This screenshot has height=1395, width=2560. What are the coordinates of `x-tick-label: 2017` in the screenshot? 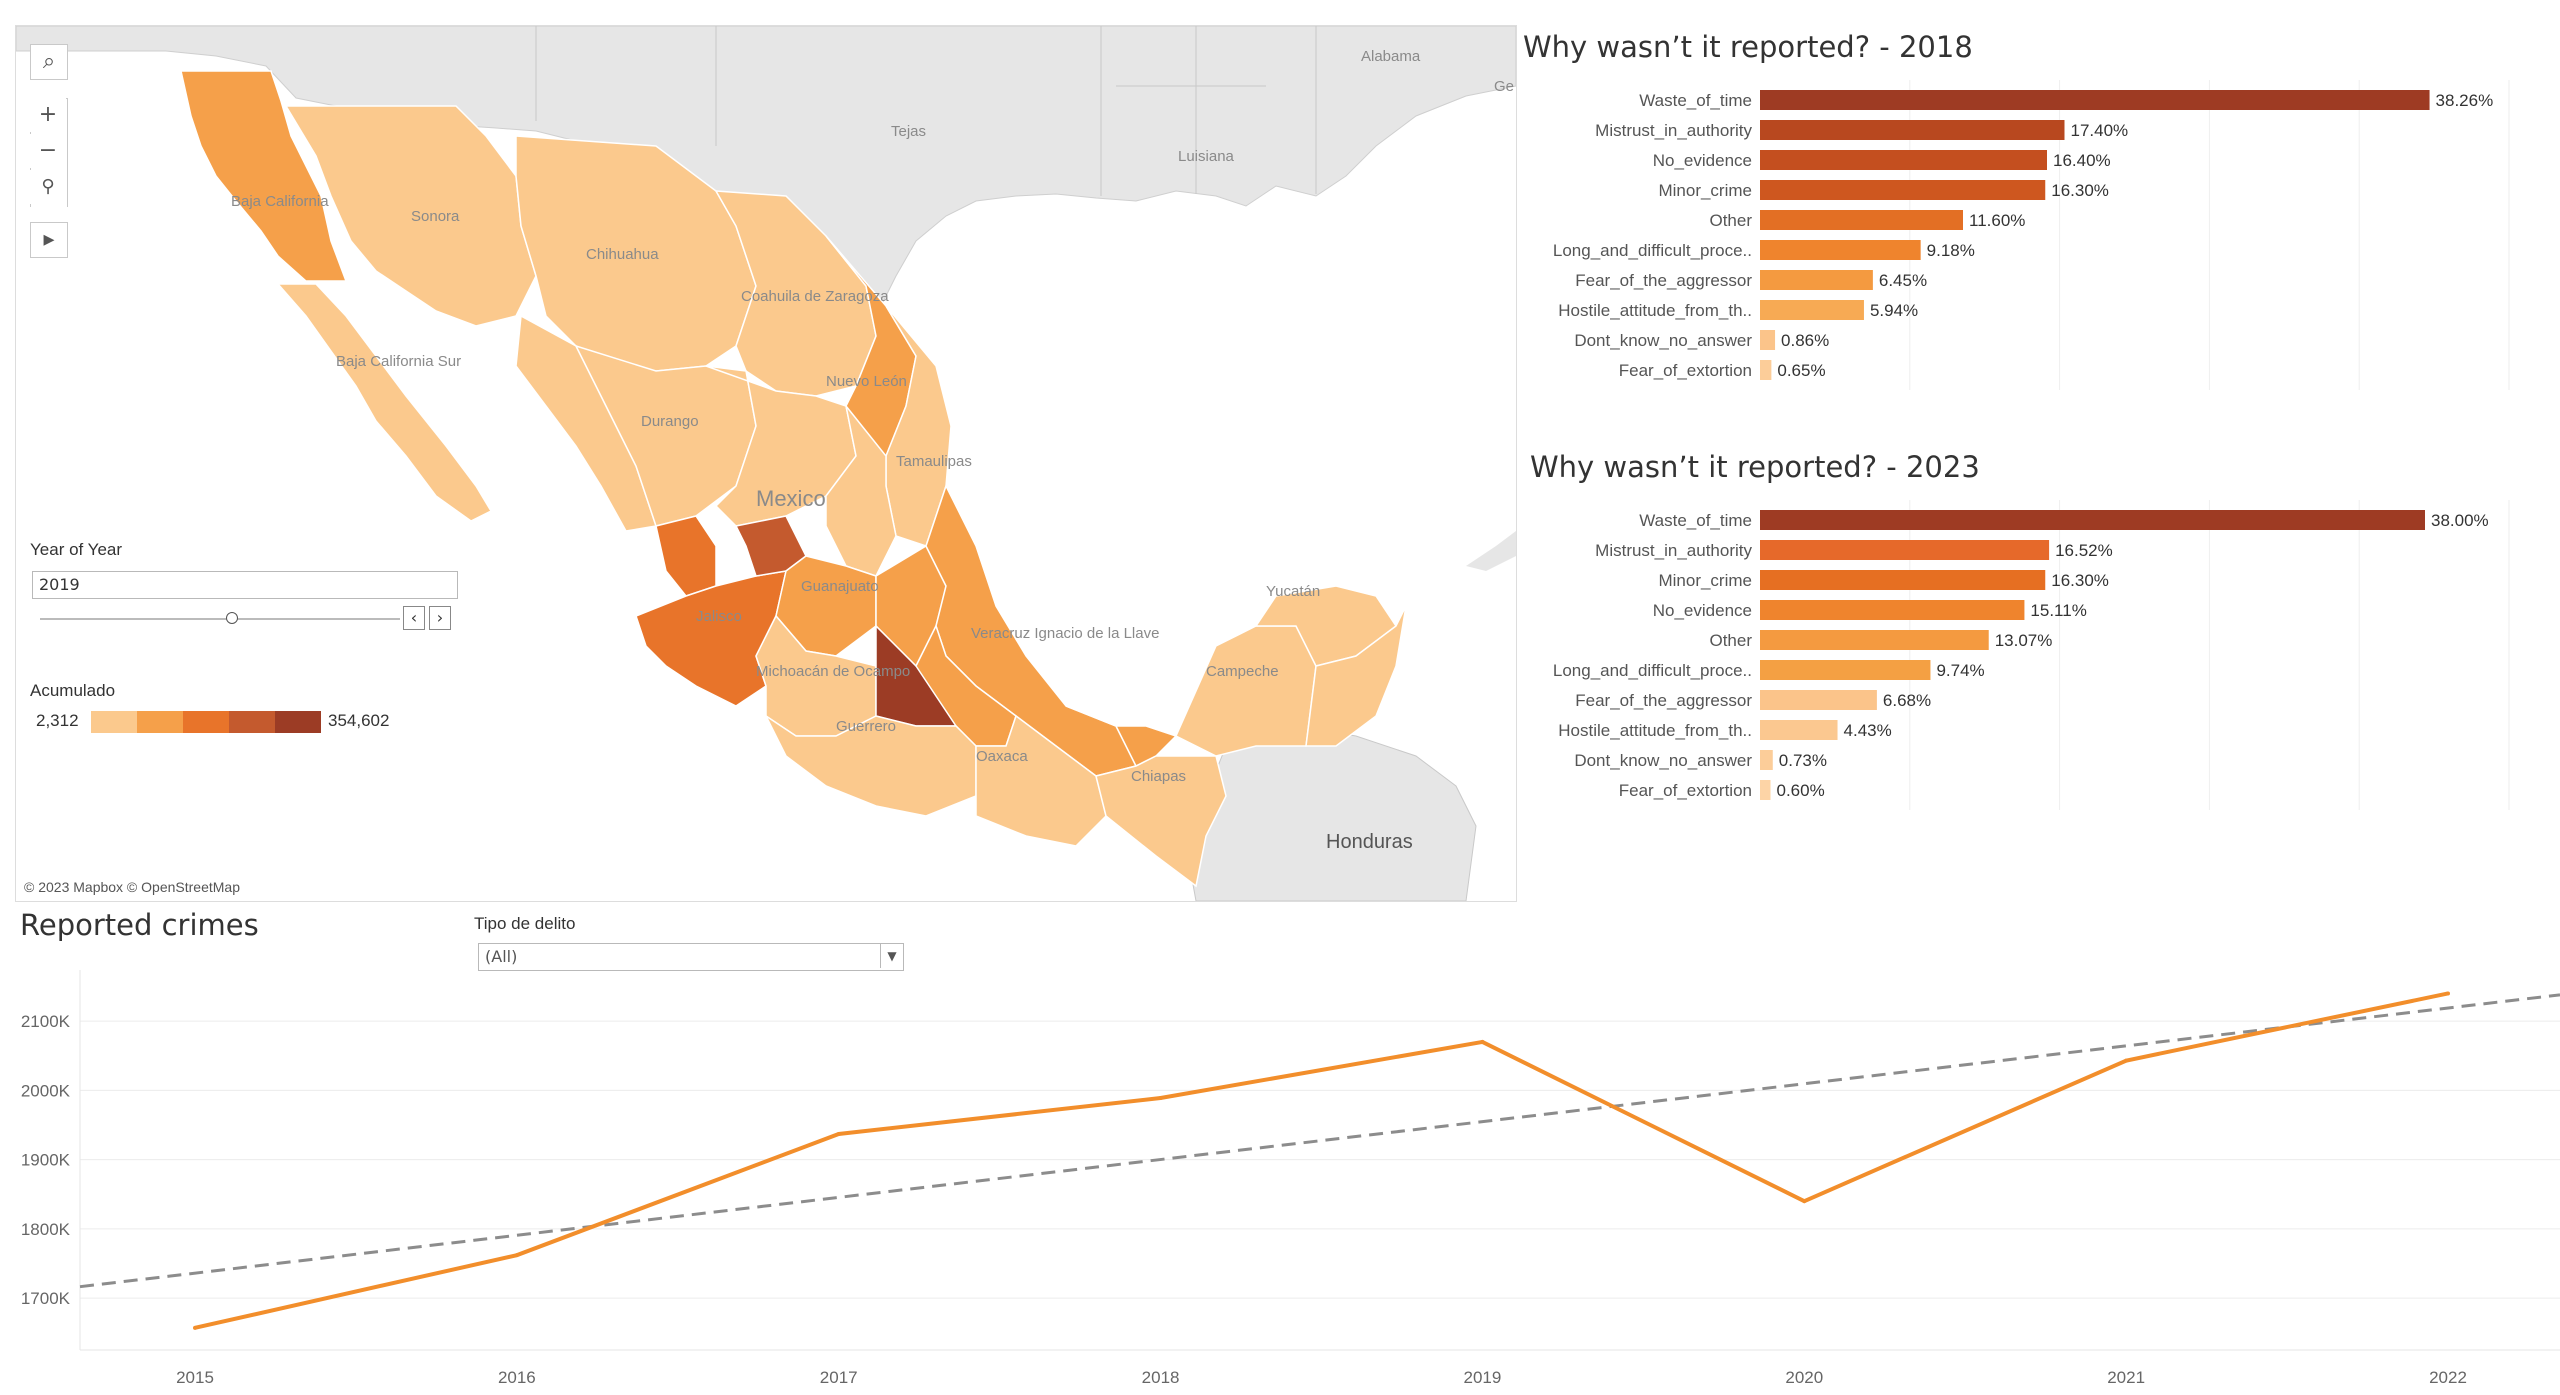 It's located at (839, 1377).